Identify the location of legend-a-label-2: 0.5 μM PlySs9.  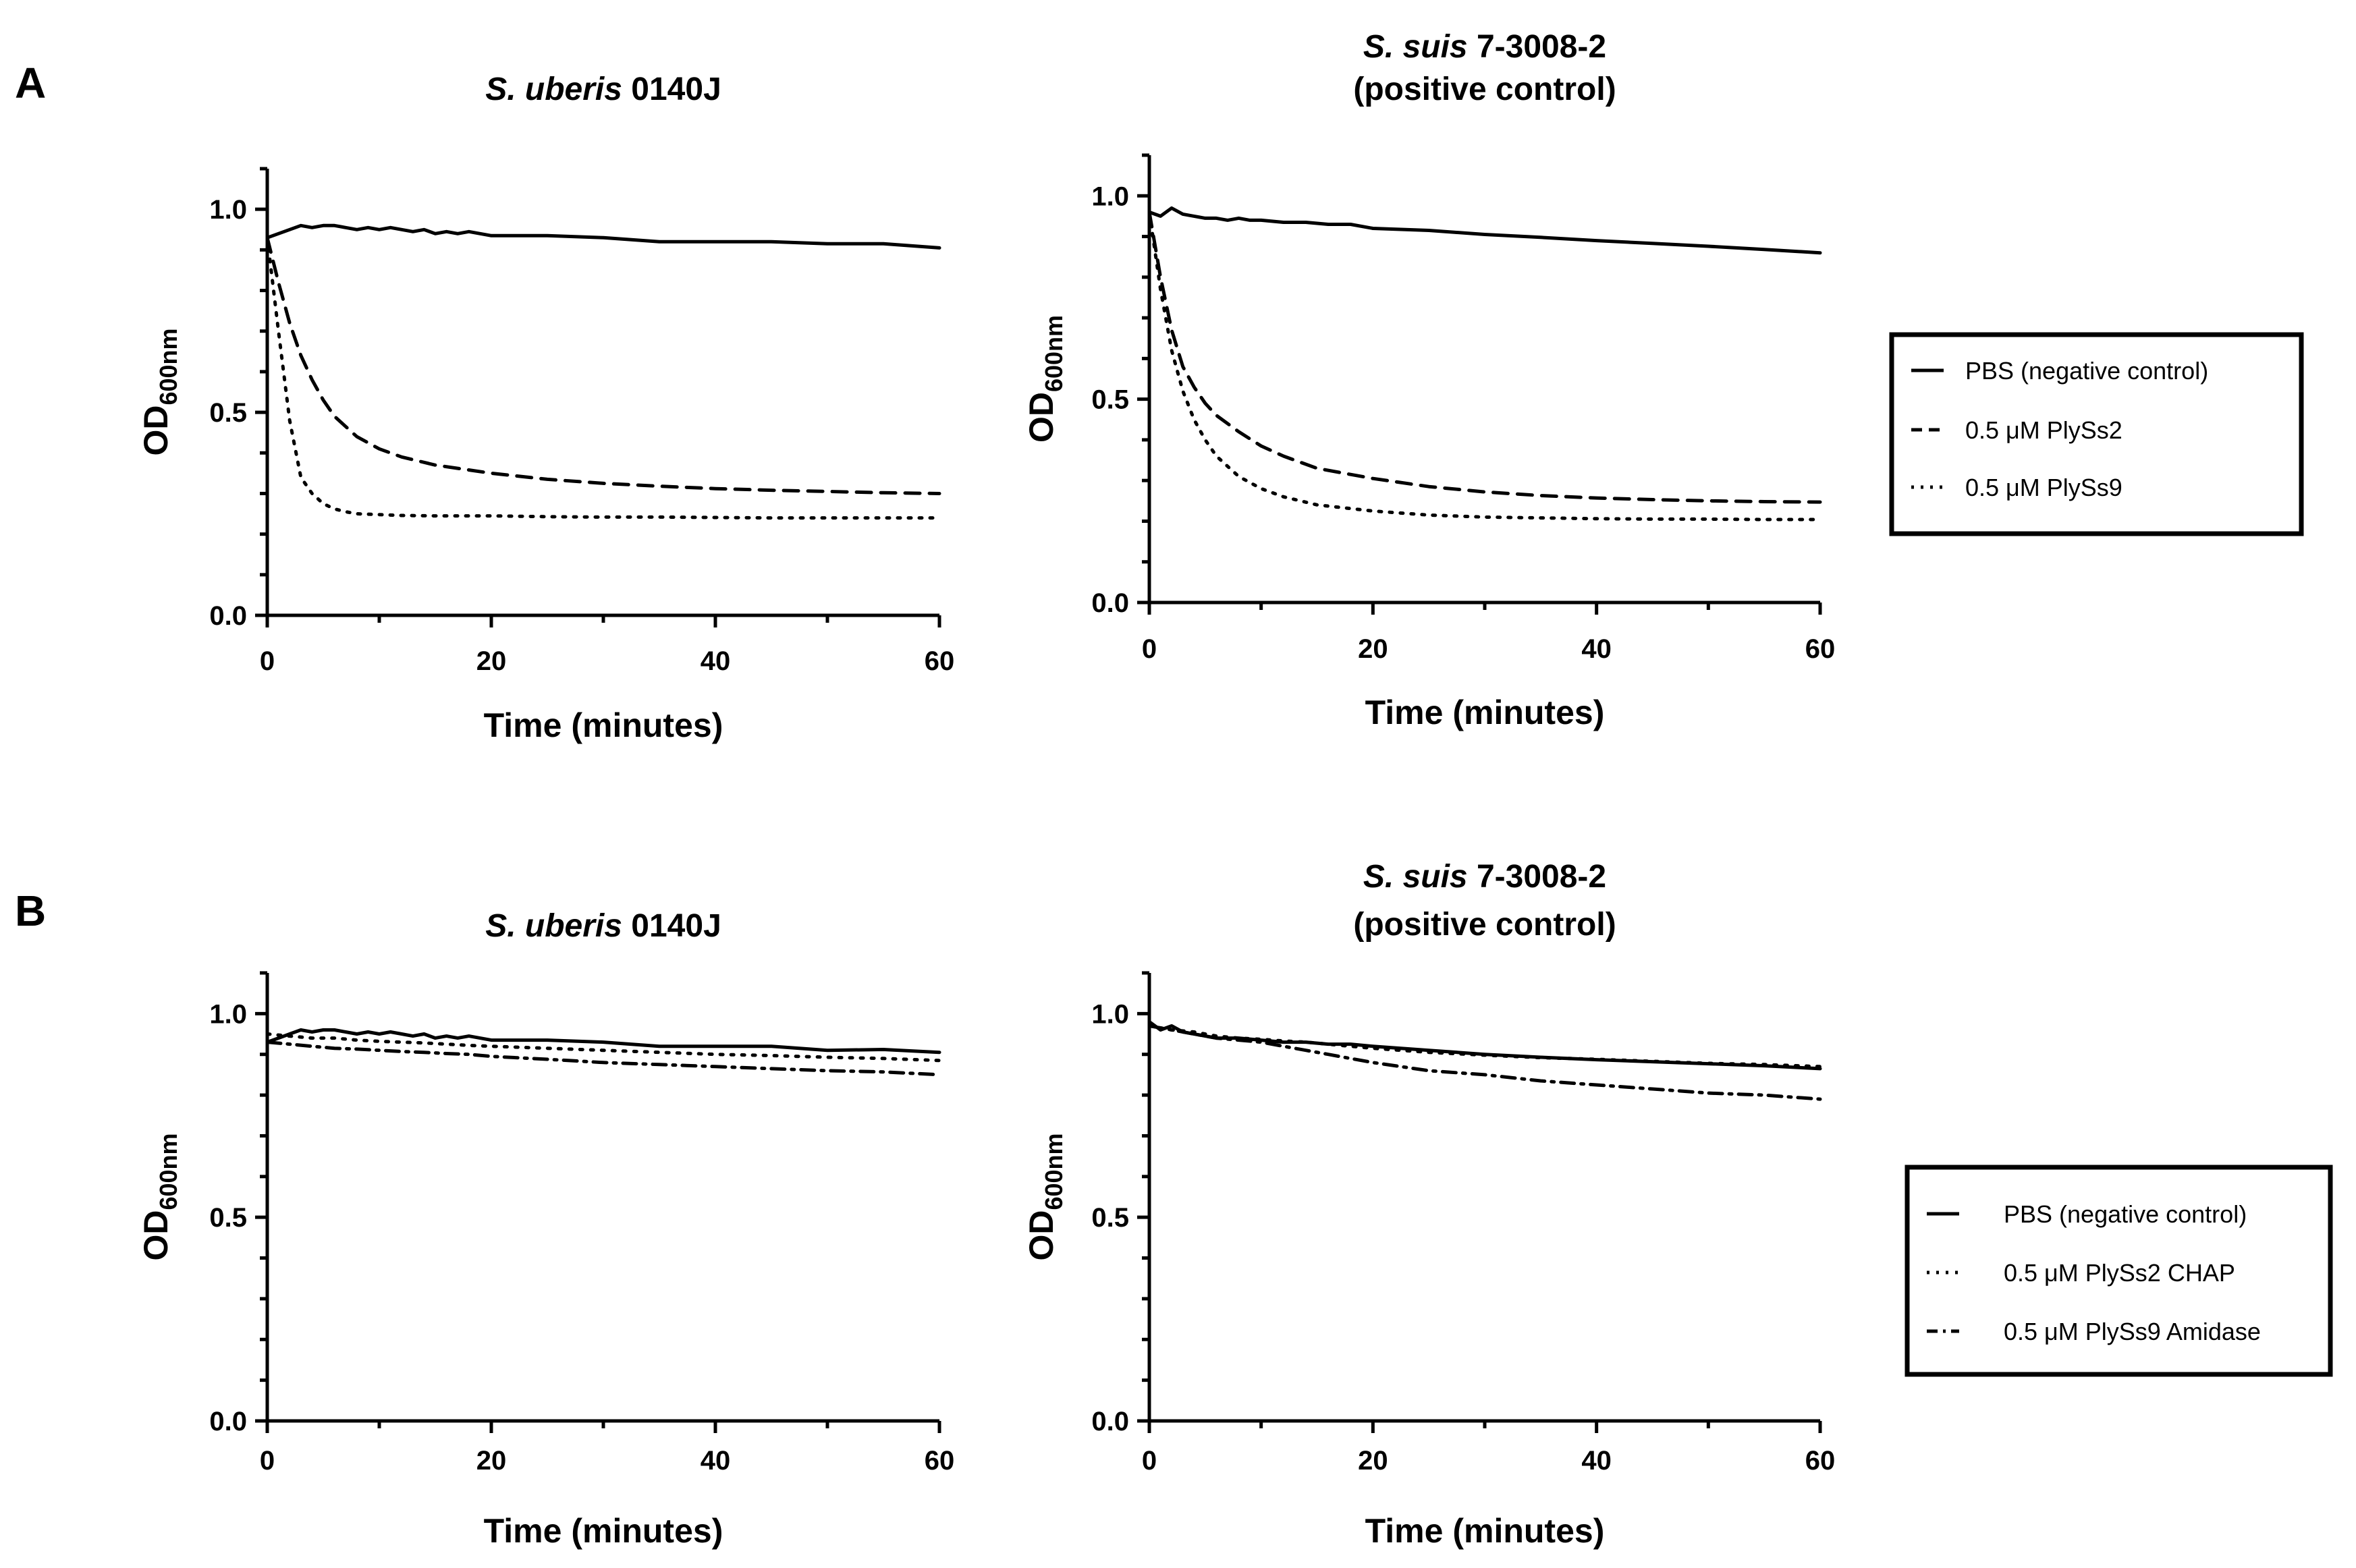
(2043, 487).